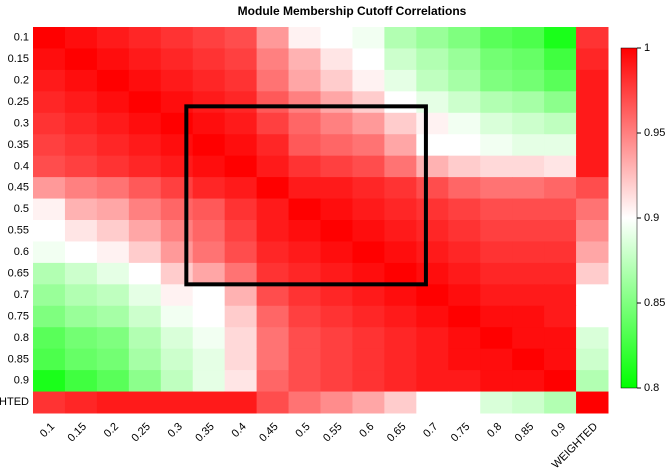 This screenshot has width=670, height=468. What do you see at coordinates (18, 59) in the screenshot?
I see `y-tick-label: 0.15` at bounding box center [18, 59].